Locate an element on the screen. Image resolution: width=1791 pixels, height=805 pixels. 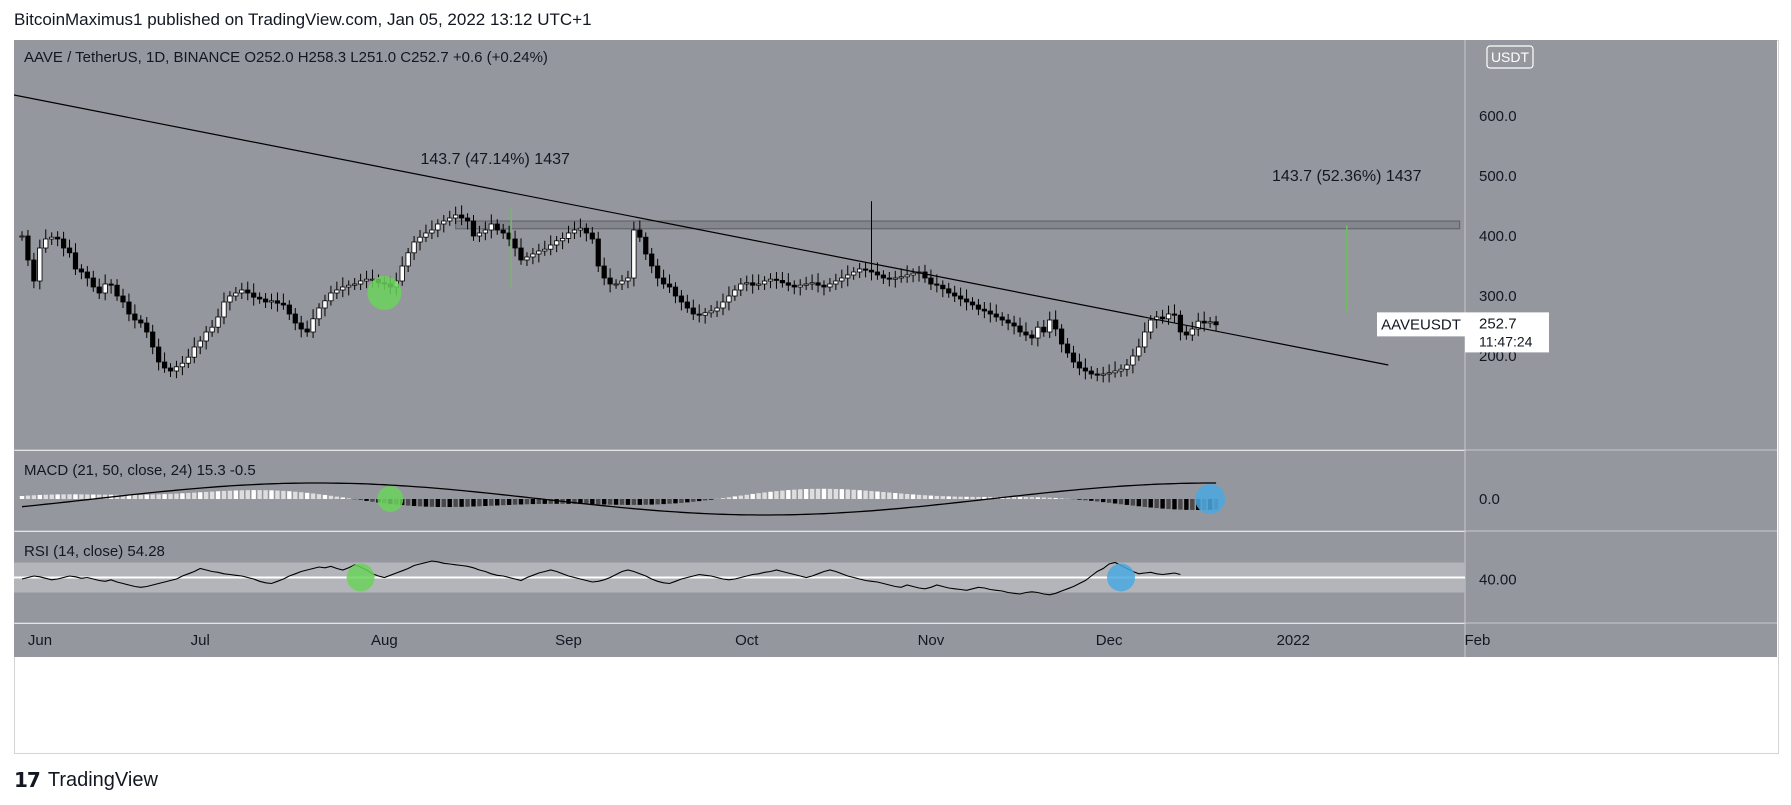
tradingview-brand: 17 TradingView is located at coordinates (86, 780).